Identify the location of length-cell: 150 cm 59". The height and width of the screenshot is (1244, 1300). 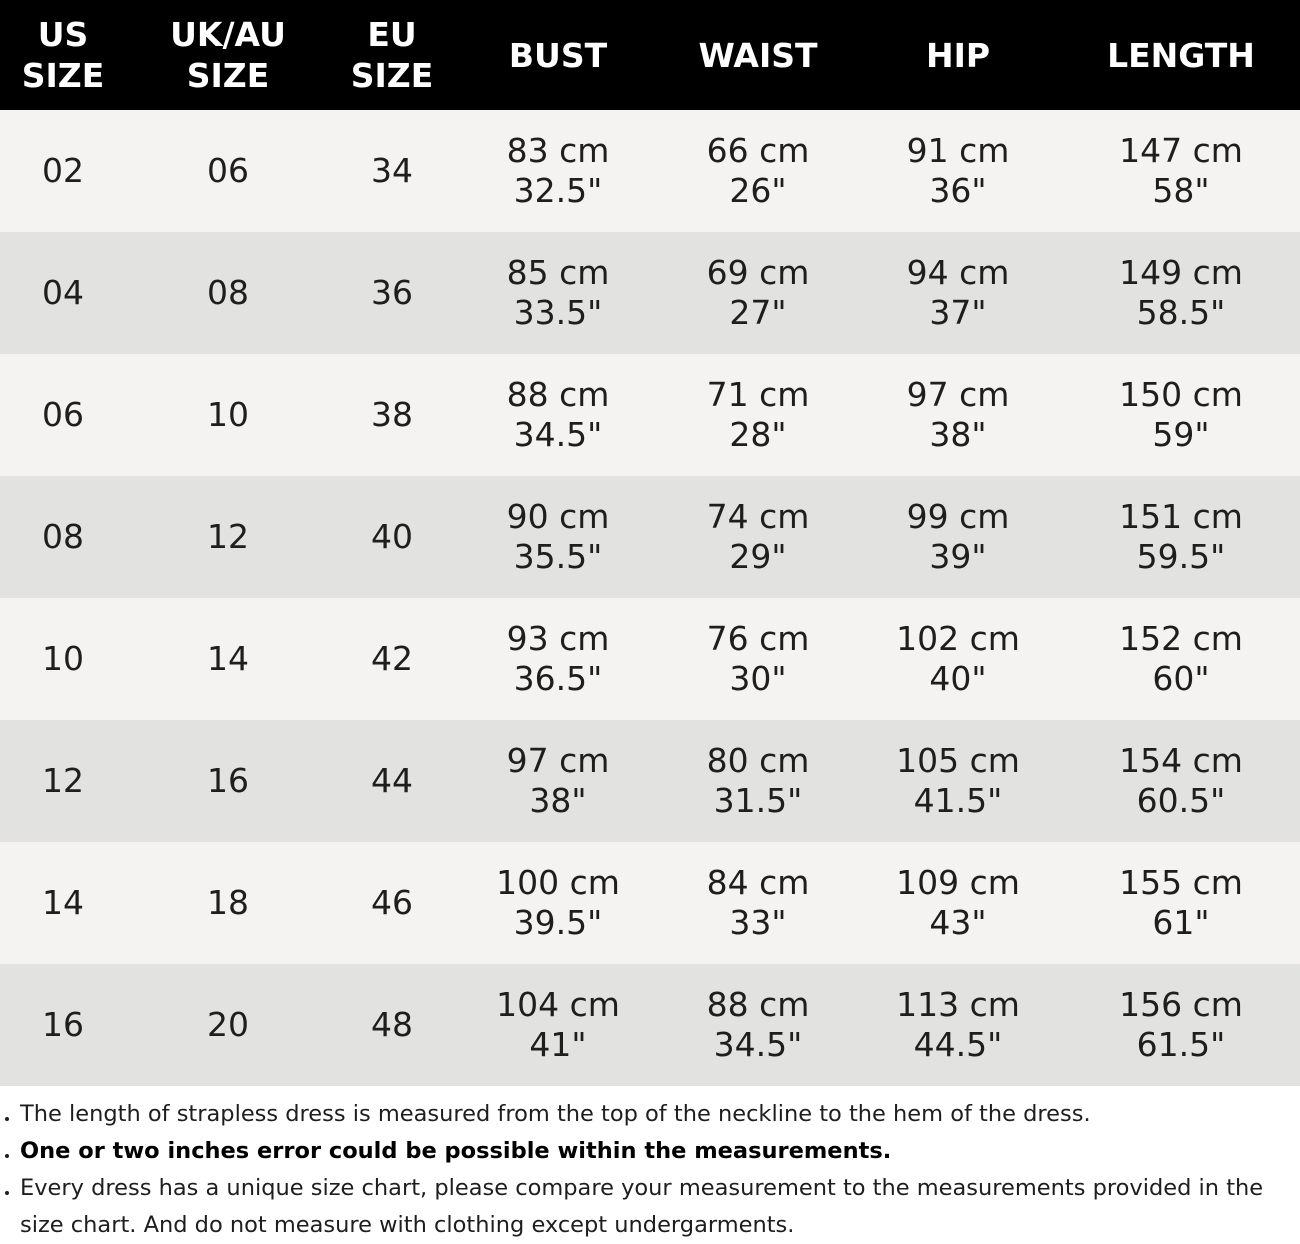
(1181, 415).